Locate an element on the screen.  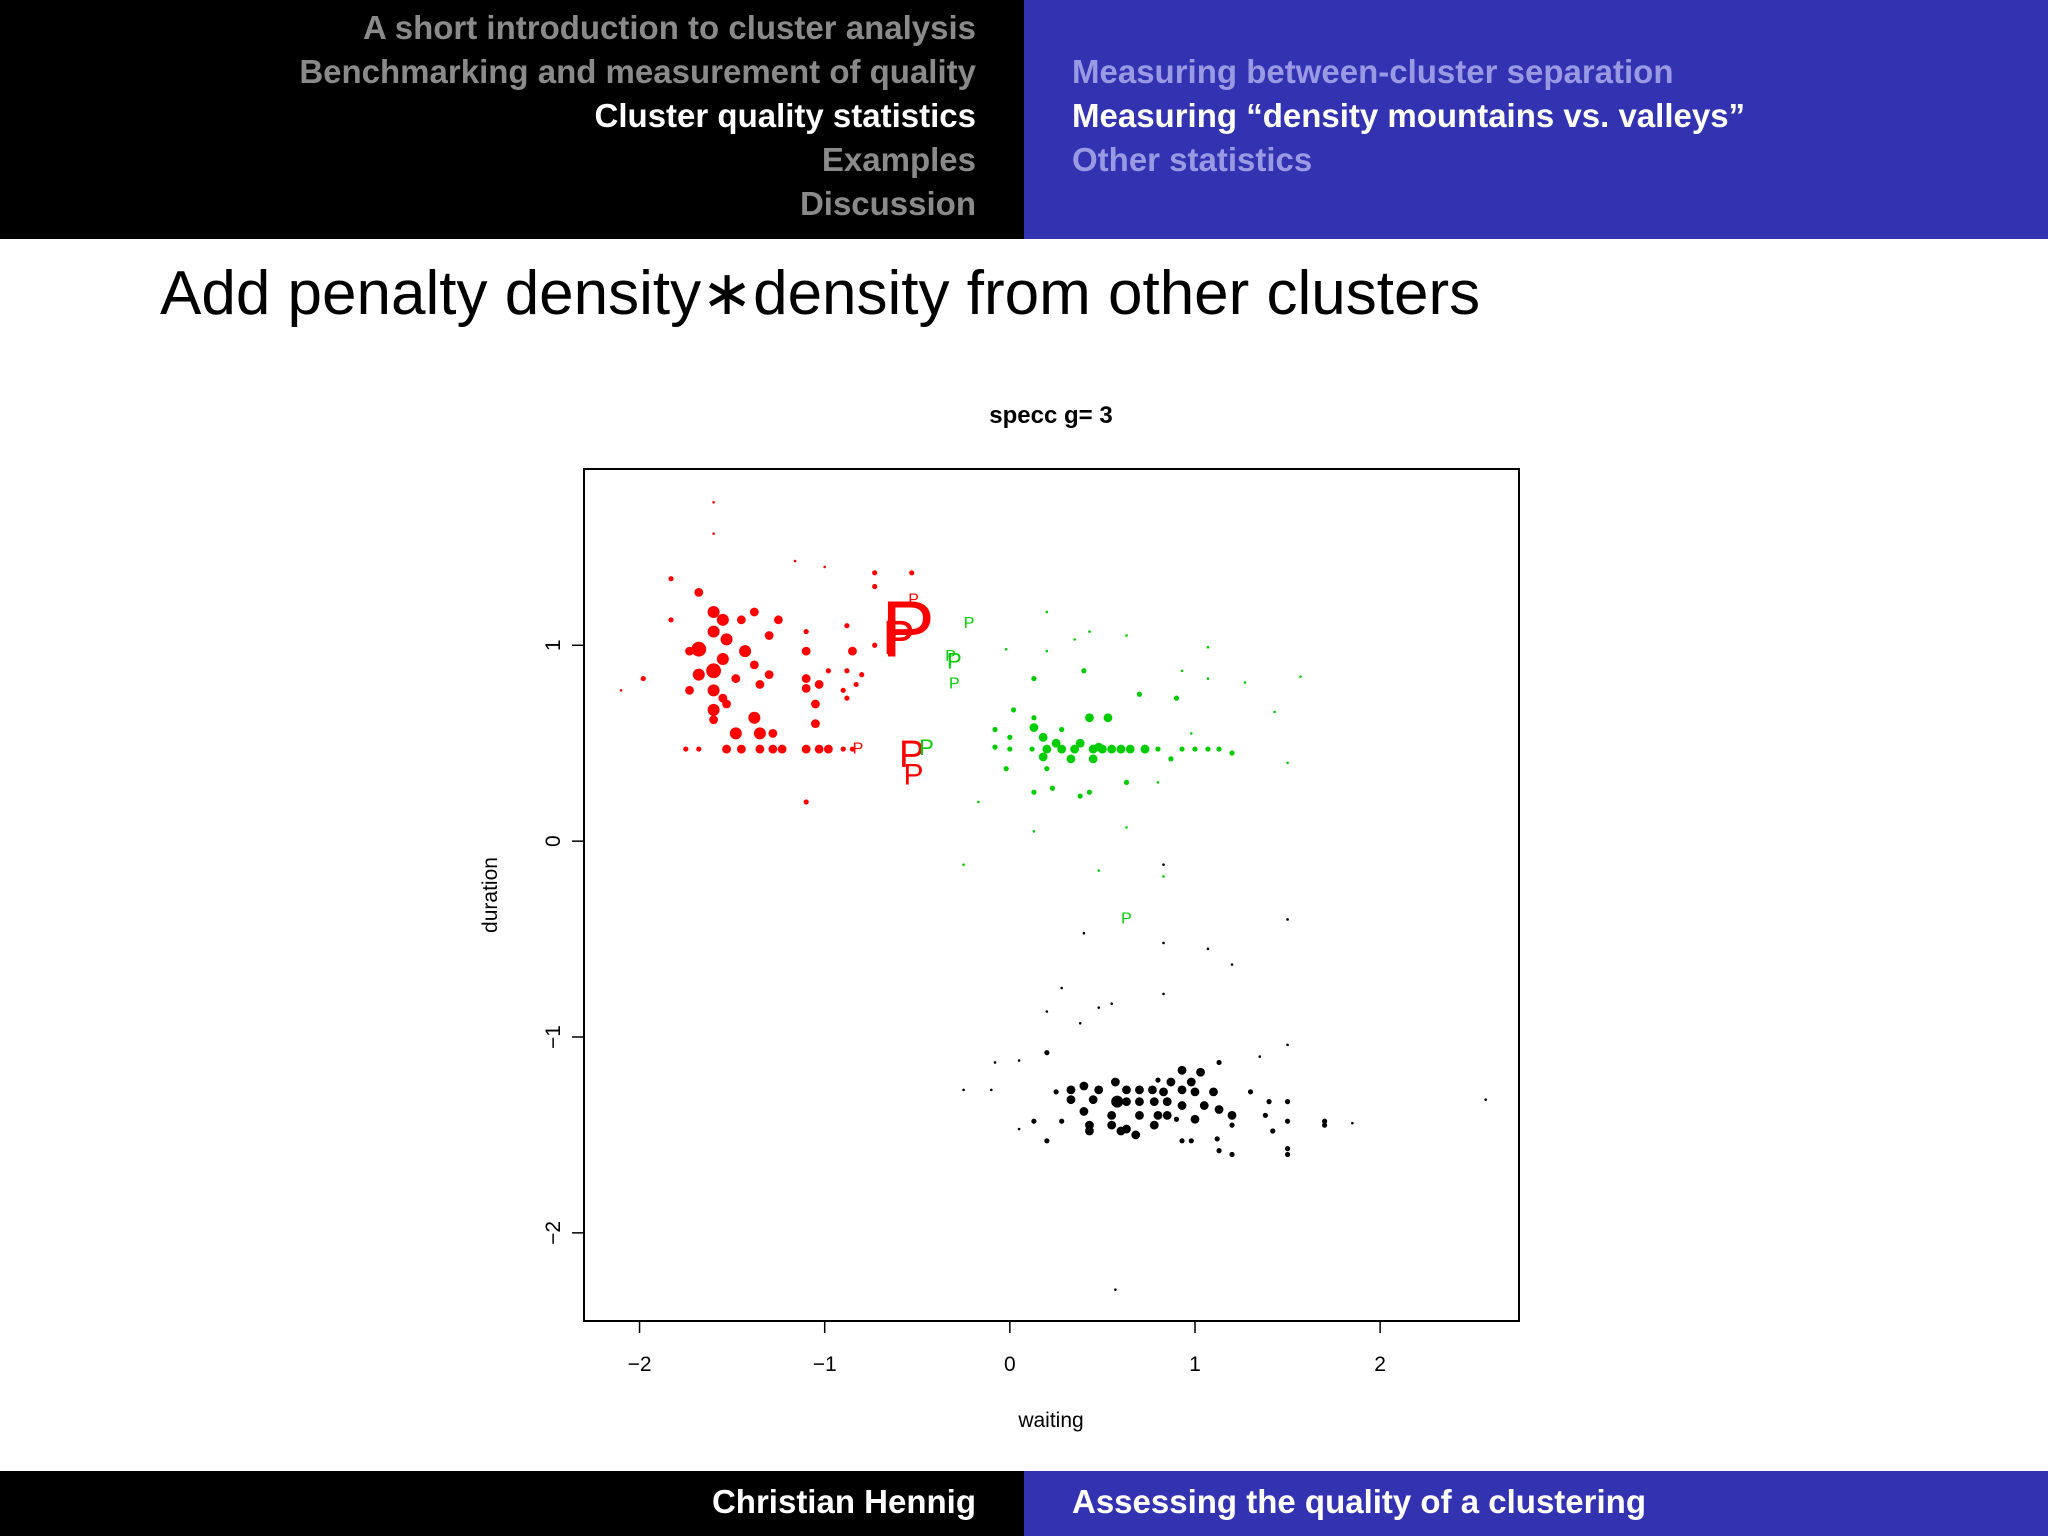
section-nav-item-intro: A short introduction to cluster analysis is located at coordinates (669, 27).